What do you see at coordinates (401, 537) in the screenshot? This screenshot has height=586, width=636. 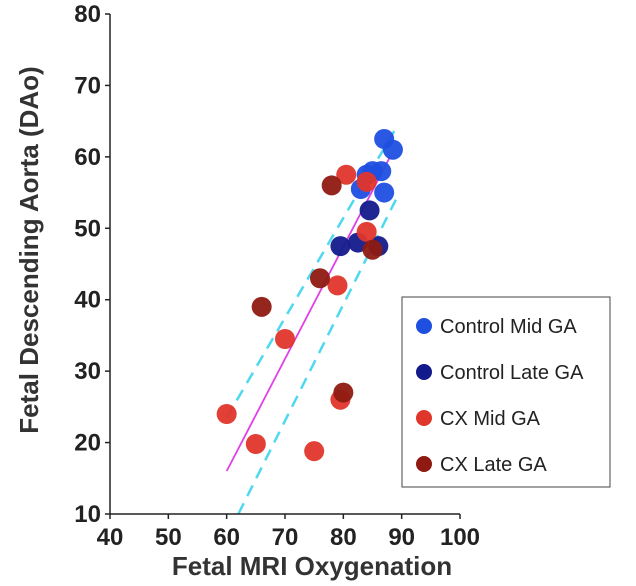 I see `x-tick-label: 90` at bounding box center [401, 537].